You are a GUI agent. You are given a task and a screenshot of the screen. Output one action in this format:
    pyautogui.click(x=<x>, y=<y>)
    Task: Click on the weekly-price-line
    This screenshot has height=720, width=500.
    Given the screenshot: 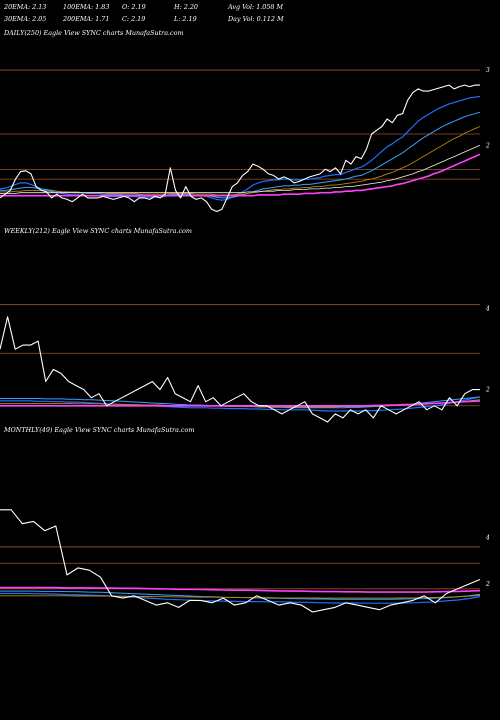 What is the action you would take?
    pyautogui.click(x=240, y=369)
    